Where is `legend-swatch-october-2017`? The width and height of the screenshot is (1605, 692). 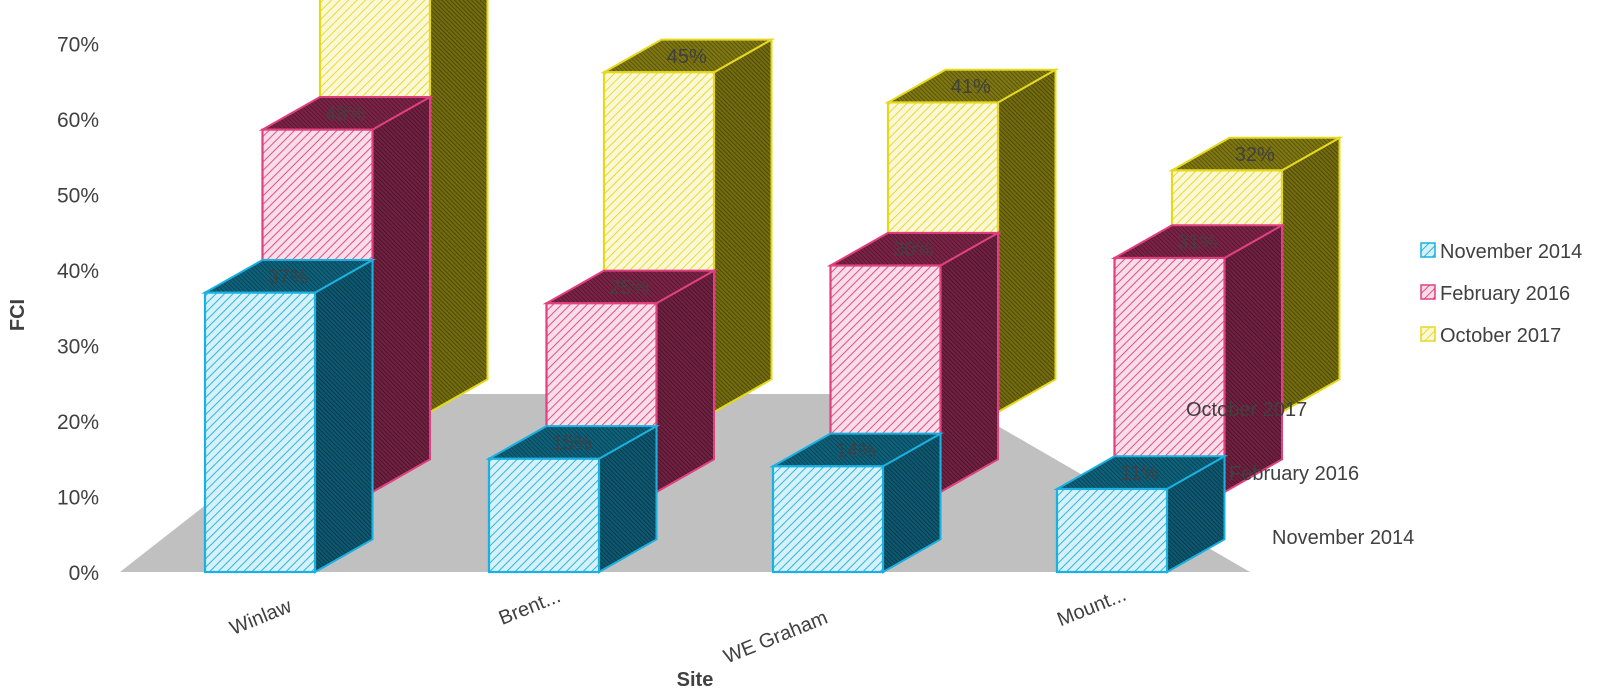
legend-swatch-october-2017 is located at coordinates (1428, 334).